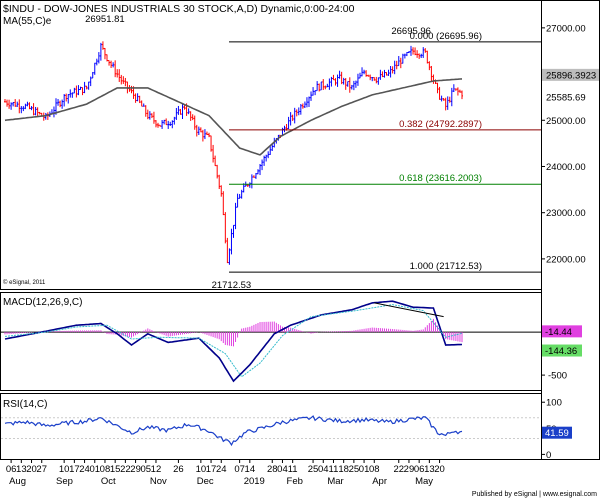 This screenshot has width=600, height=499. What do you see at coordinates (17, 481) in the screenshot?
I see `x-month-label: Aug` at bounding box center [17, 481].